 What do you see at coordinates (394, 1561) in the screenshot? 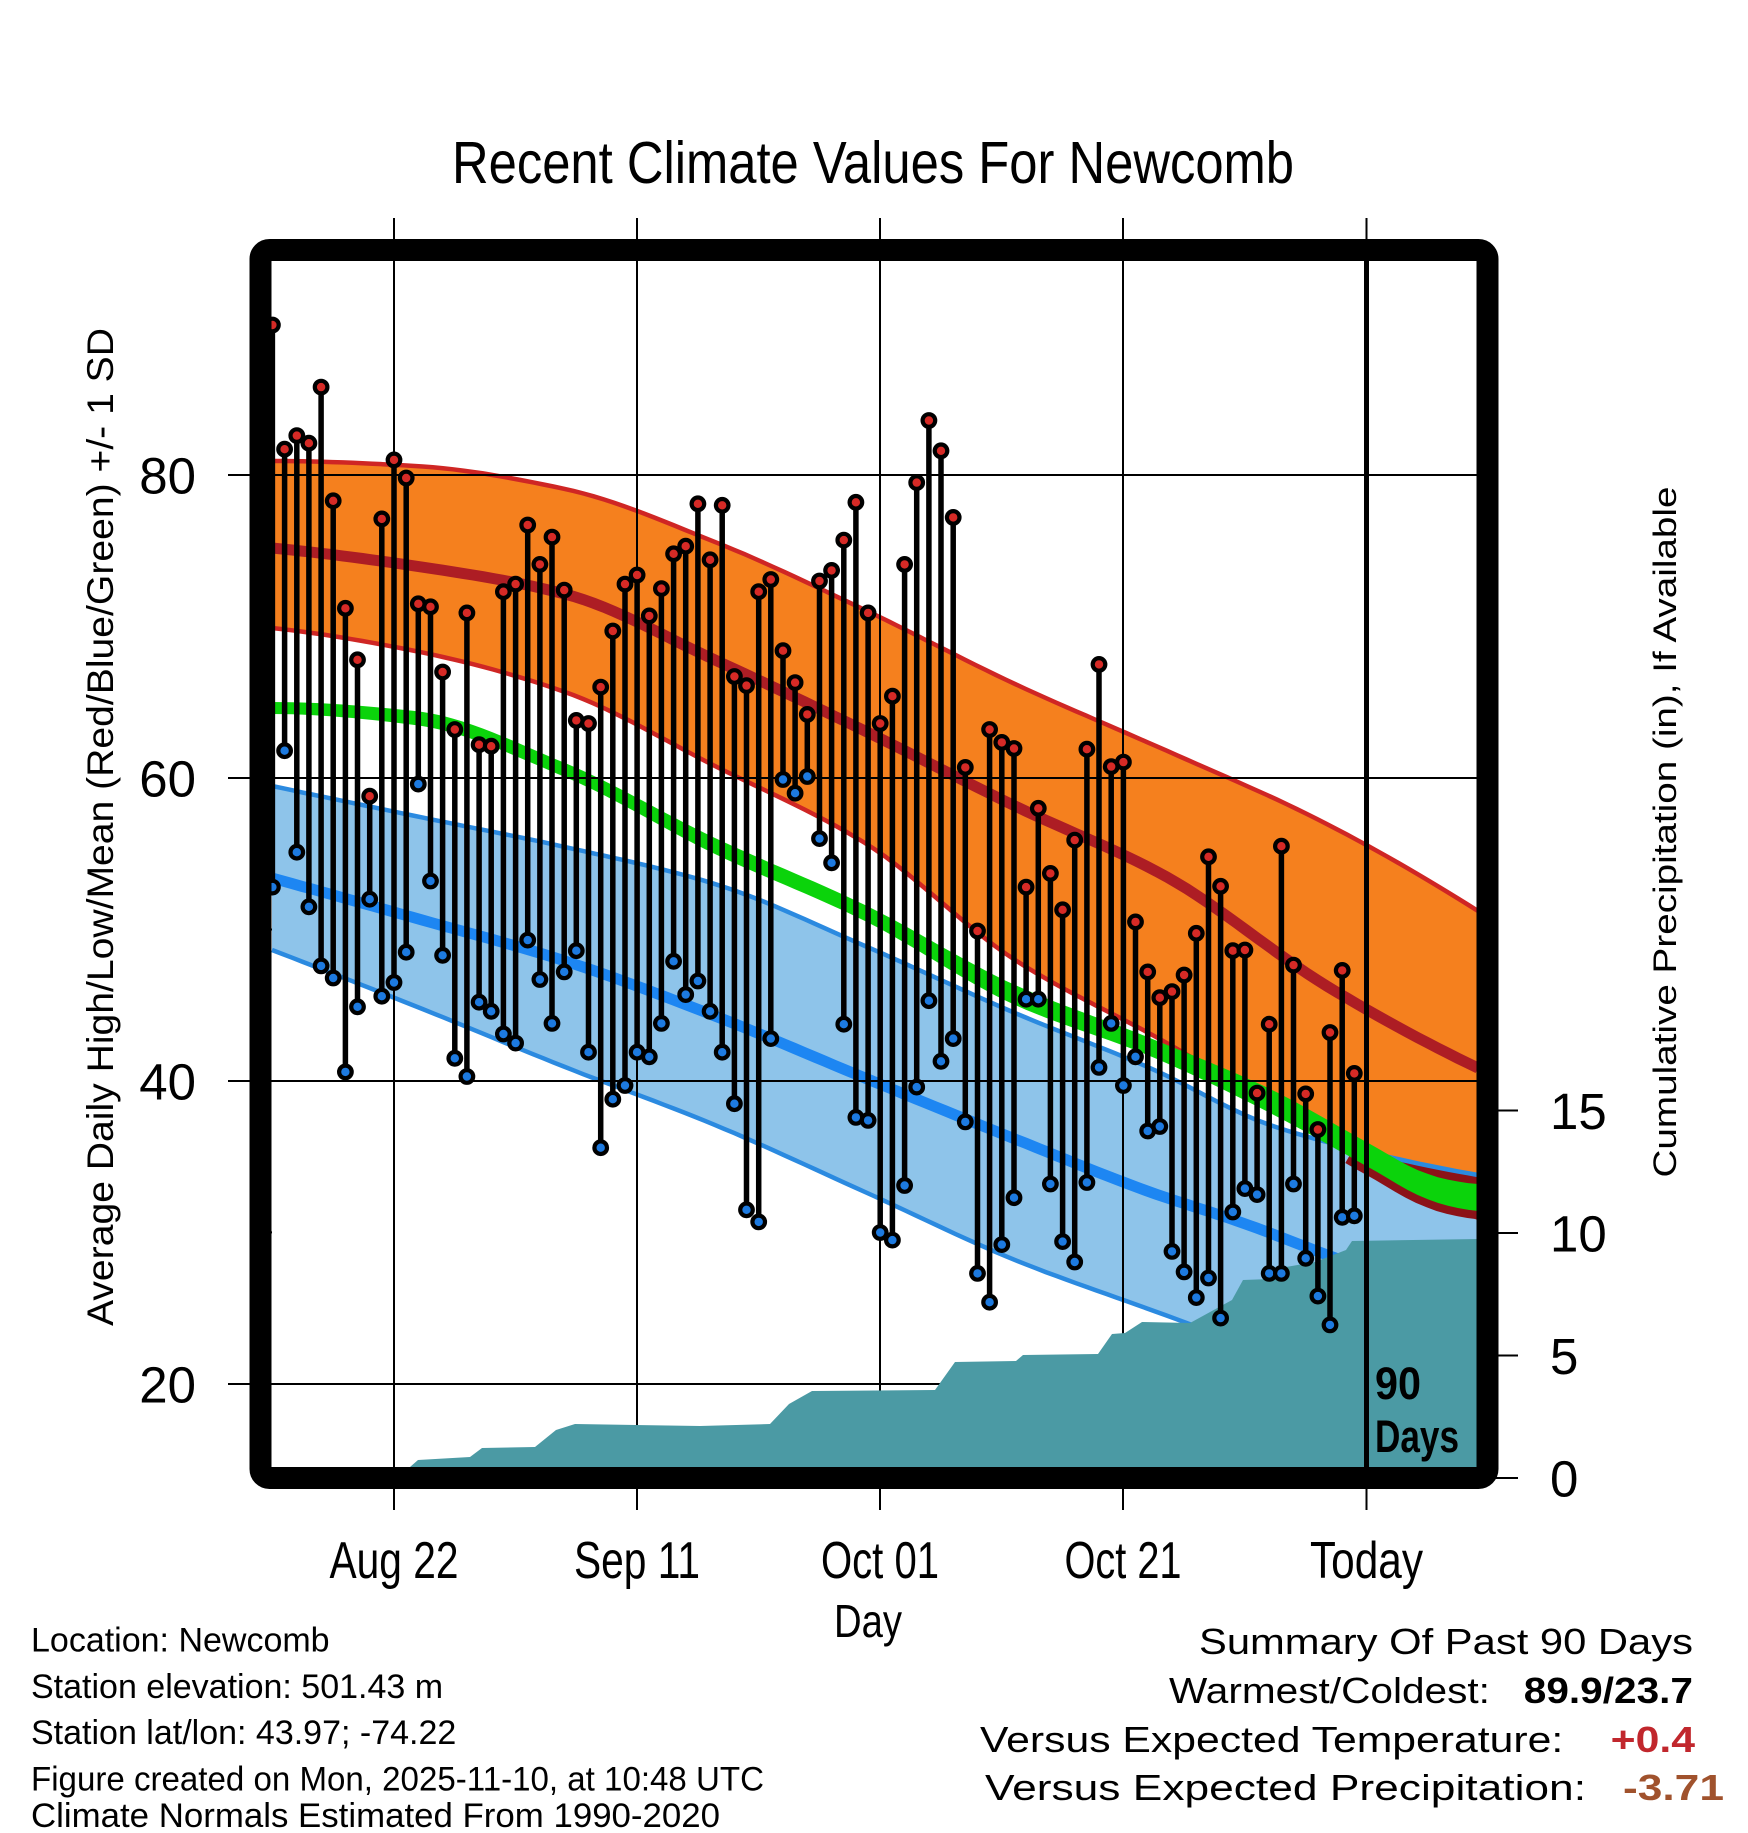
I see `svg-text: Aug 22` at bounding box center [394, 1561].